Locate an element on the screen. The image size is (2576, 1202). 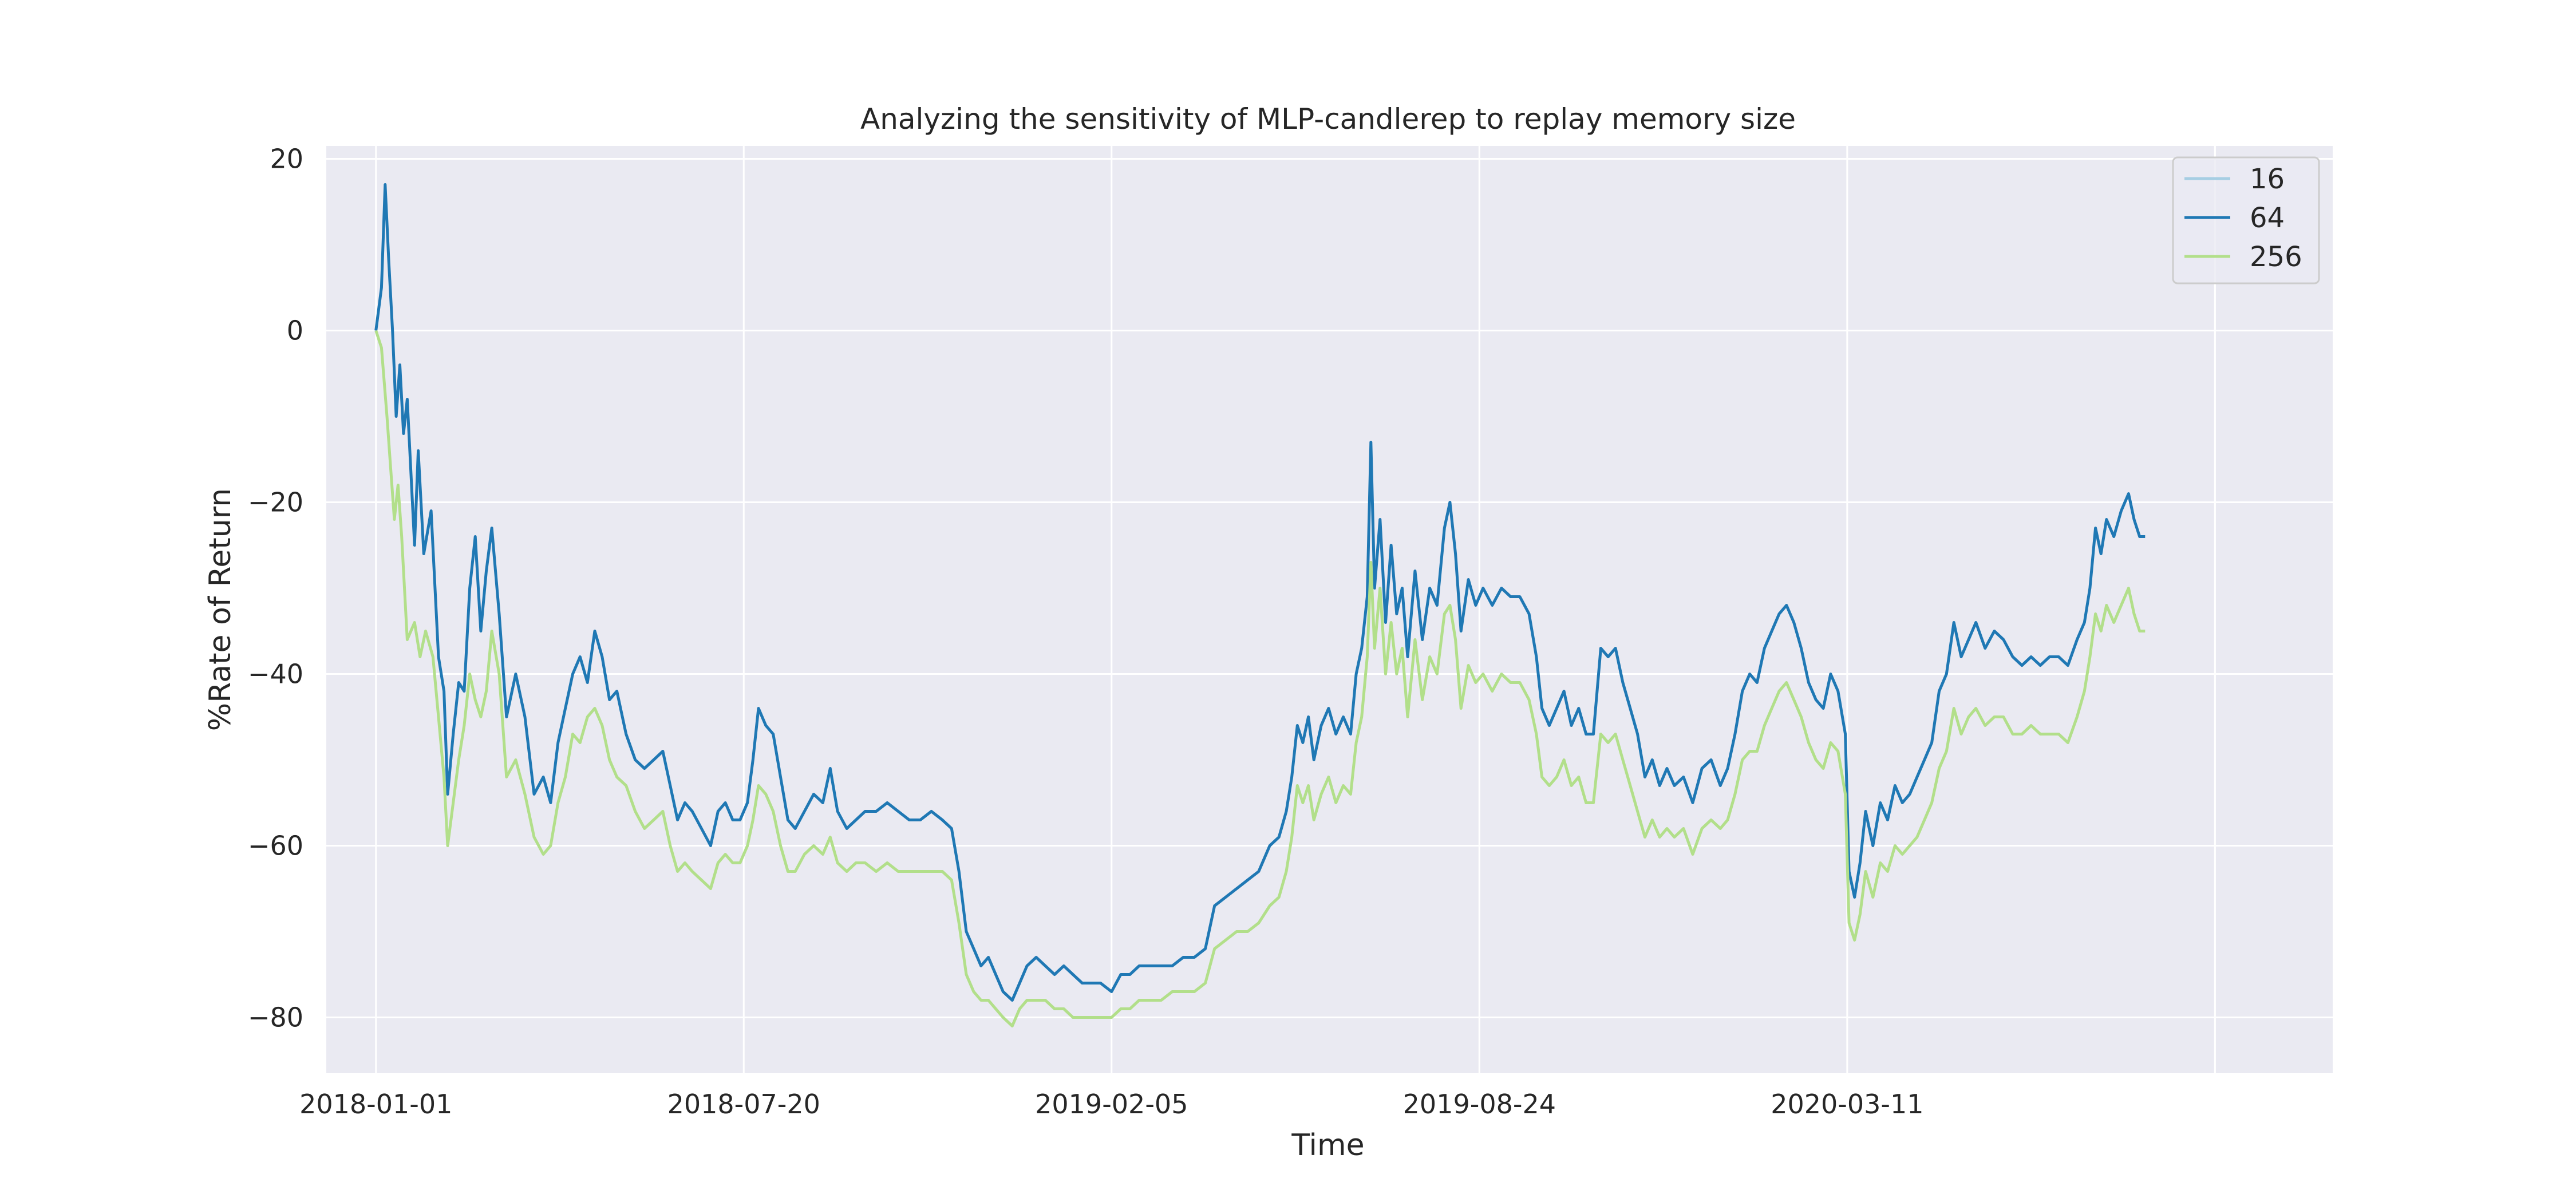
y-tick-labels: 20 0 −20 −40 −60 −80 is located at coordinates (275, 589).